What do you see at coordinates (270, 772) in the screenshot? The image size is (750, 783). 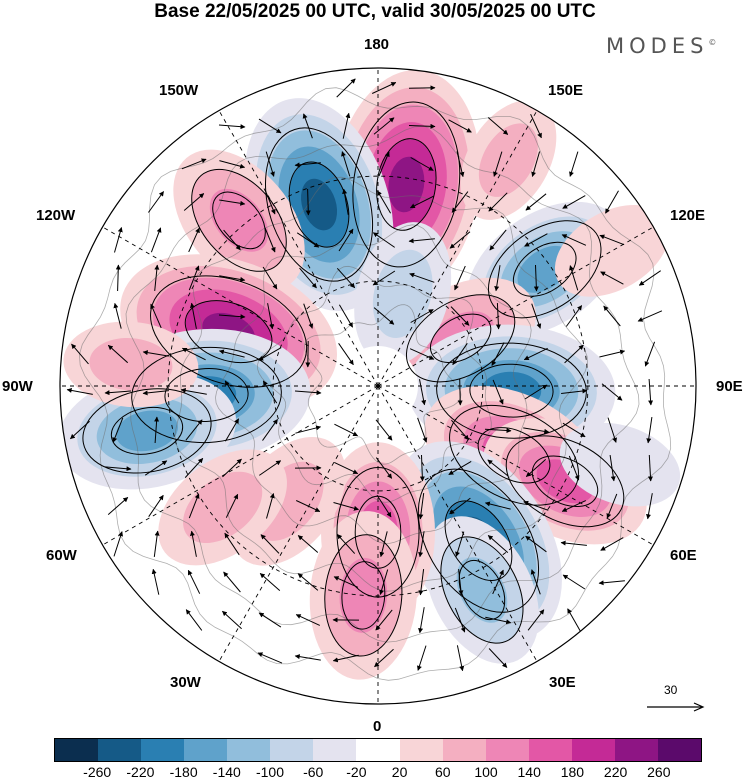 I see `colorbar-tick-label: -100` at bounding box center [270, 772].